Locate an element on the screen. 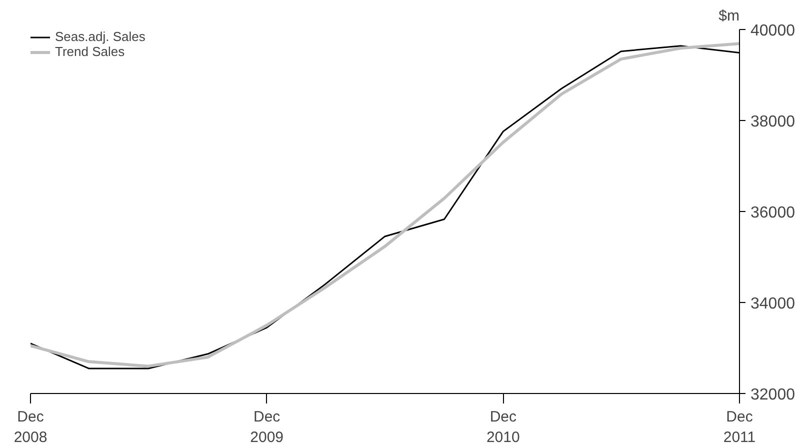 Image resolution: width=797 pixels, height=448 pixels. legend-label: Seas.adj. Sales is located at coordinates (100, 36).